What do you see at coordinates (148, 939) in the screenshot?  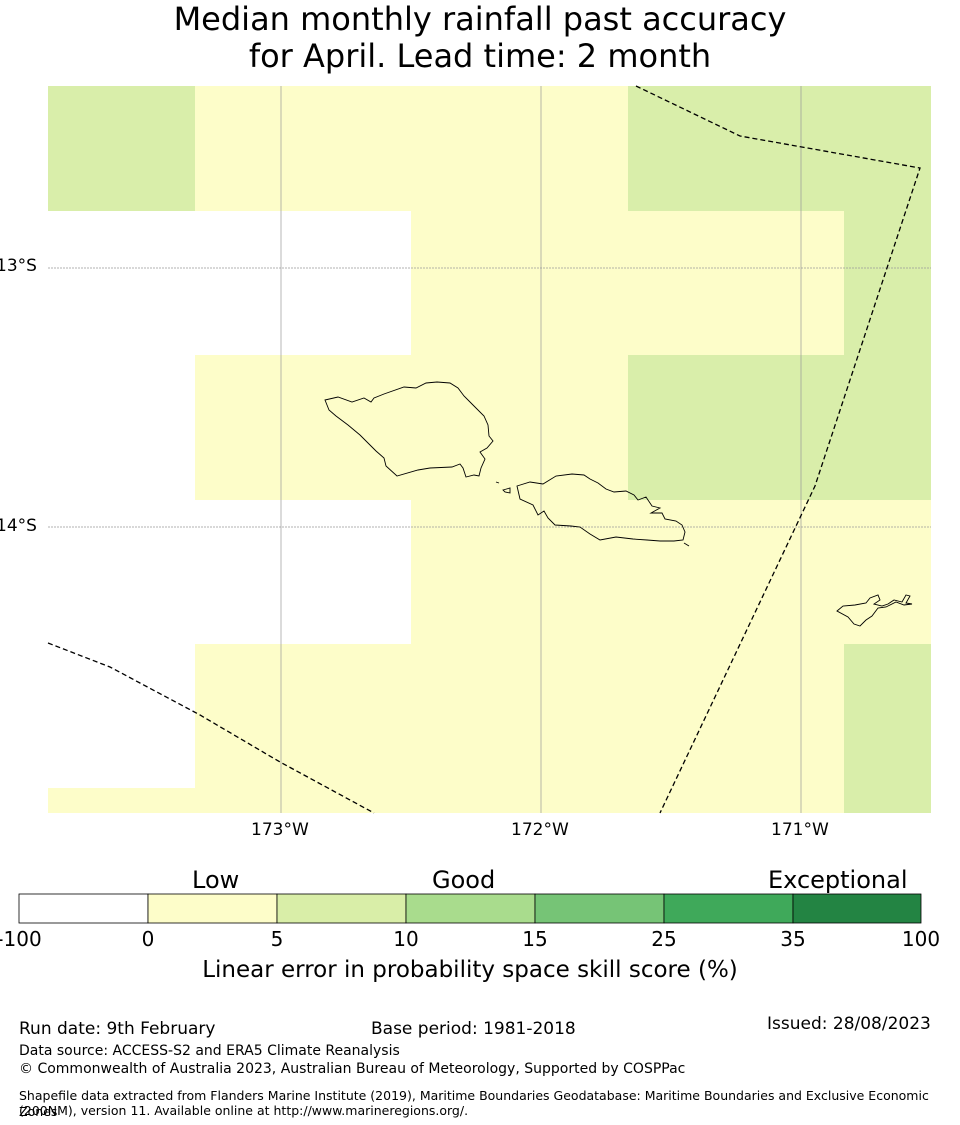 I see `colorbar-tick: 0` at bounding box center [148, 939].